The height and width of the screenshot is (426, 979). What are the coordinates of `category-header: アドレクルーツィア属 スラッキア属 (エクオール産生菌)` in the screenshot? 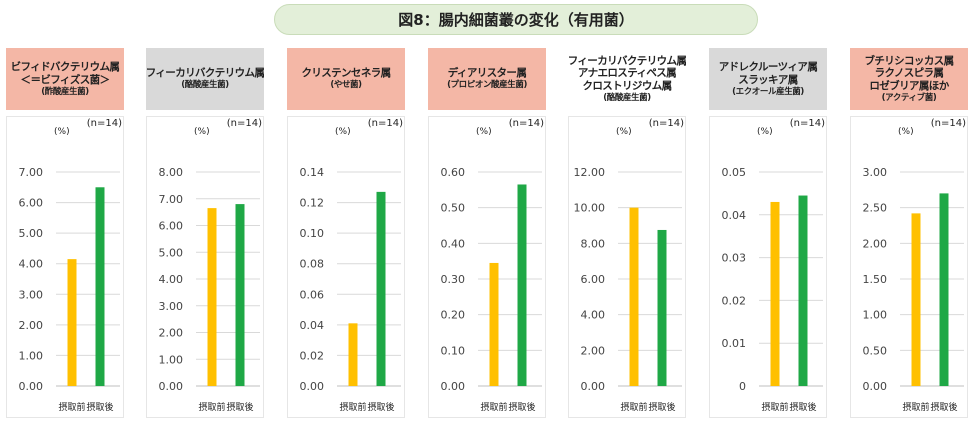 It's located at (768, 79).